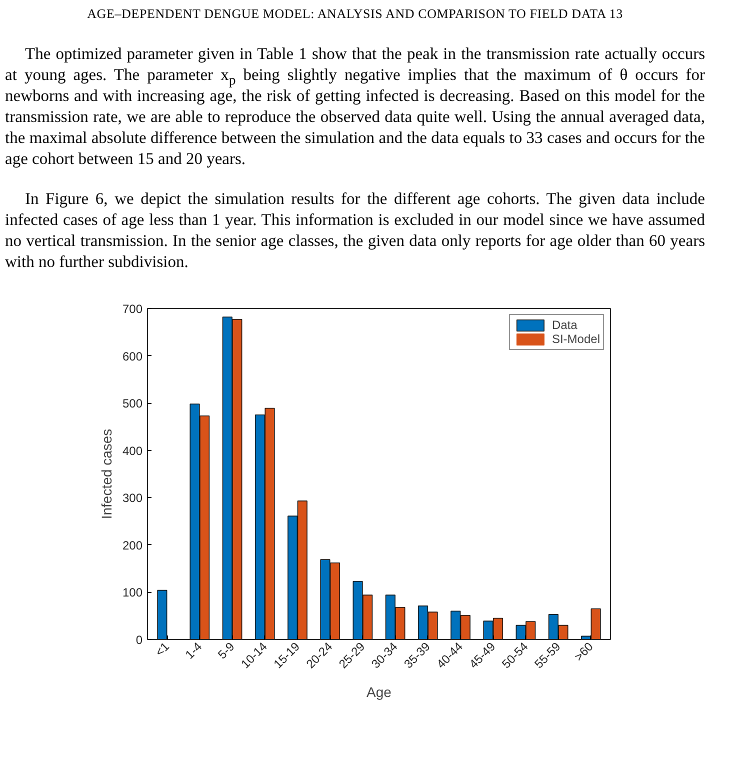 This screenshot has height=769, width=731. I want to click on y-tick-label: 0, so click(139, 640).